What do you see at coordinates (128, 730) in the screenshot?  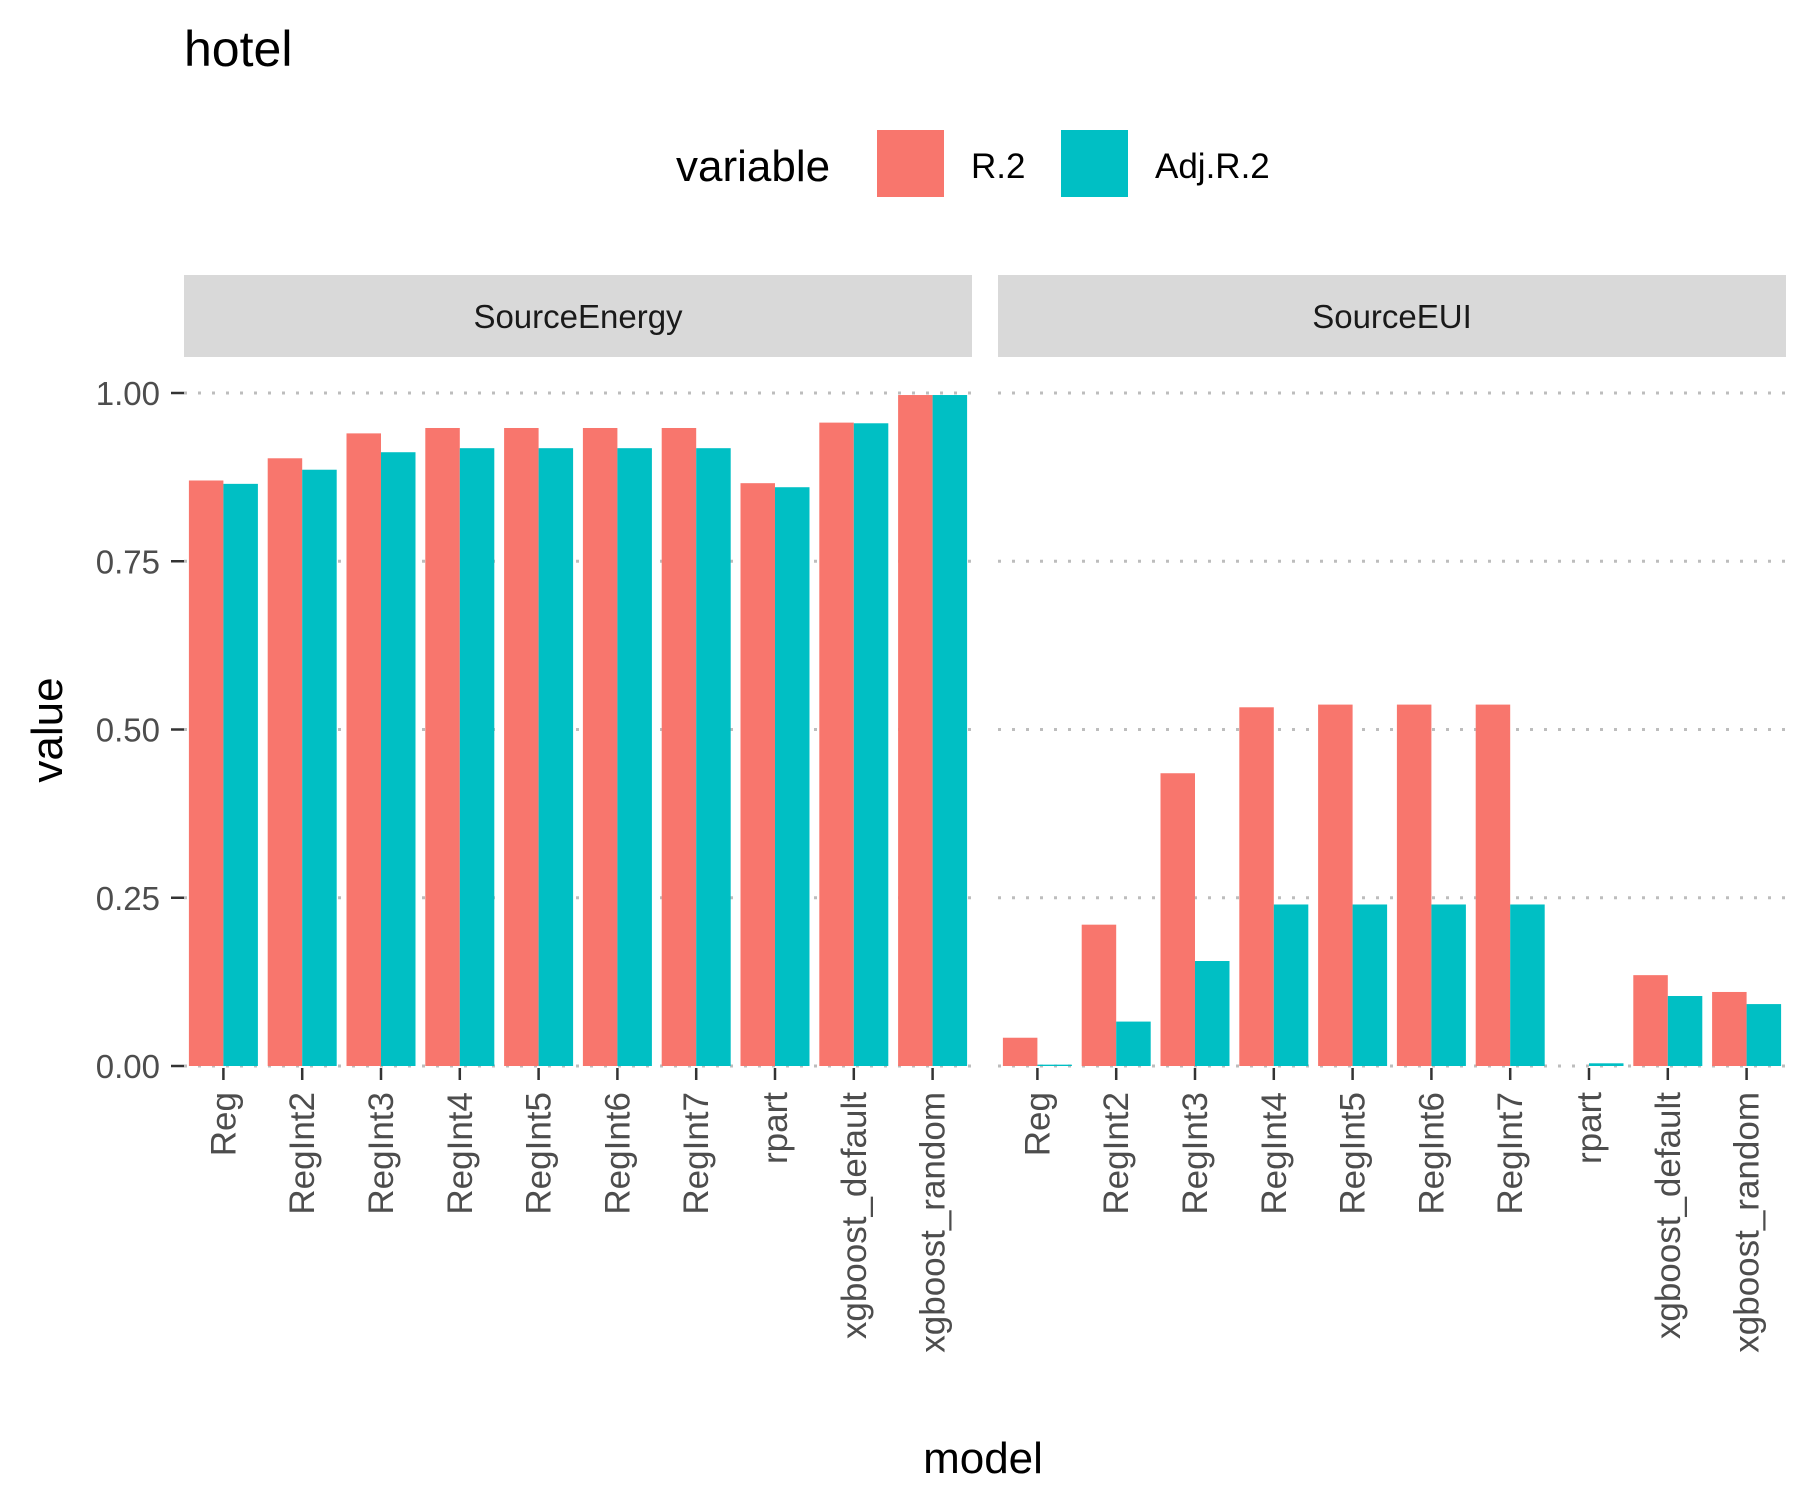 I see `y-tick-label: 0.50` at bounding box center [128, 730].